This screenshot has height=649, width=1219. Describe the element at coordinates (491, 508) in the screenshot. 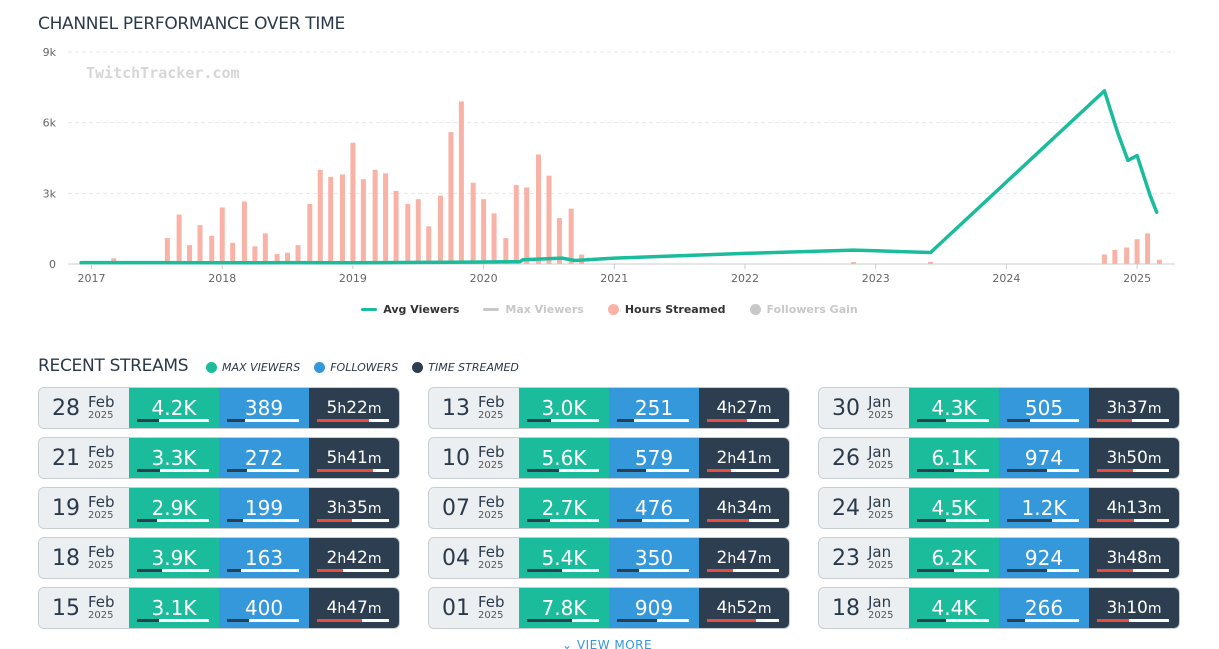

I see `stream-month-year: Feb 2025` at that location.